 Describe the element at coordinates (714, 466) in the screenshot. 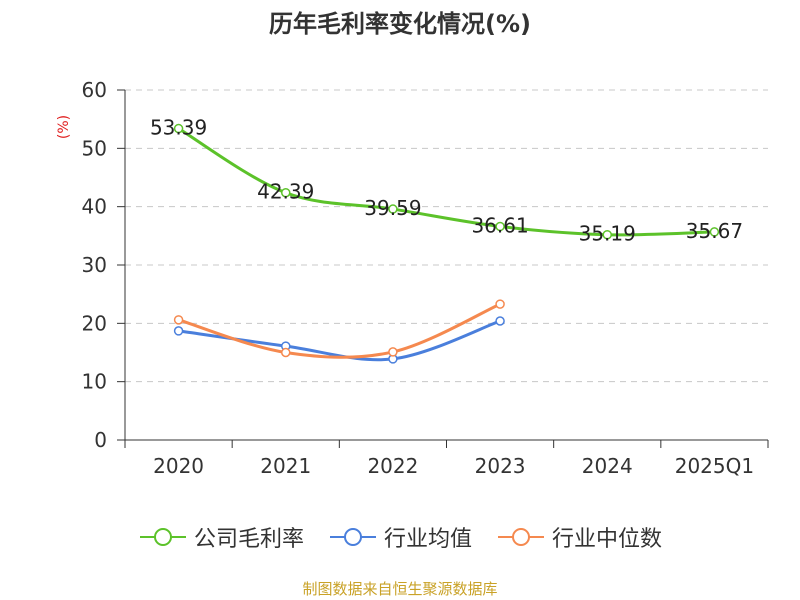

I see `x-tick-label-2025Q1: 2025Q1` at that location.